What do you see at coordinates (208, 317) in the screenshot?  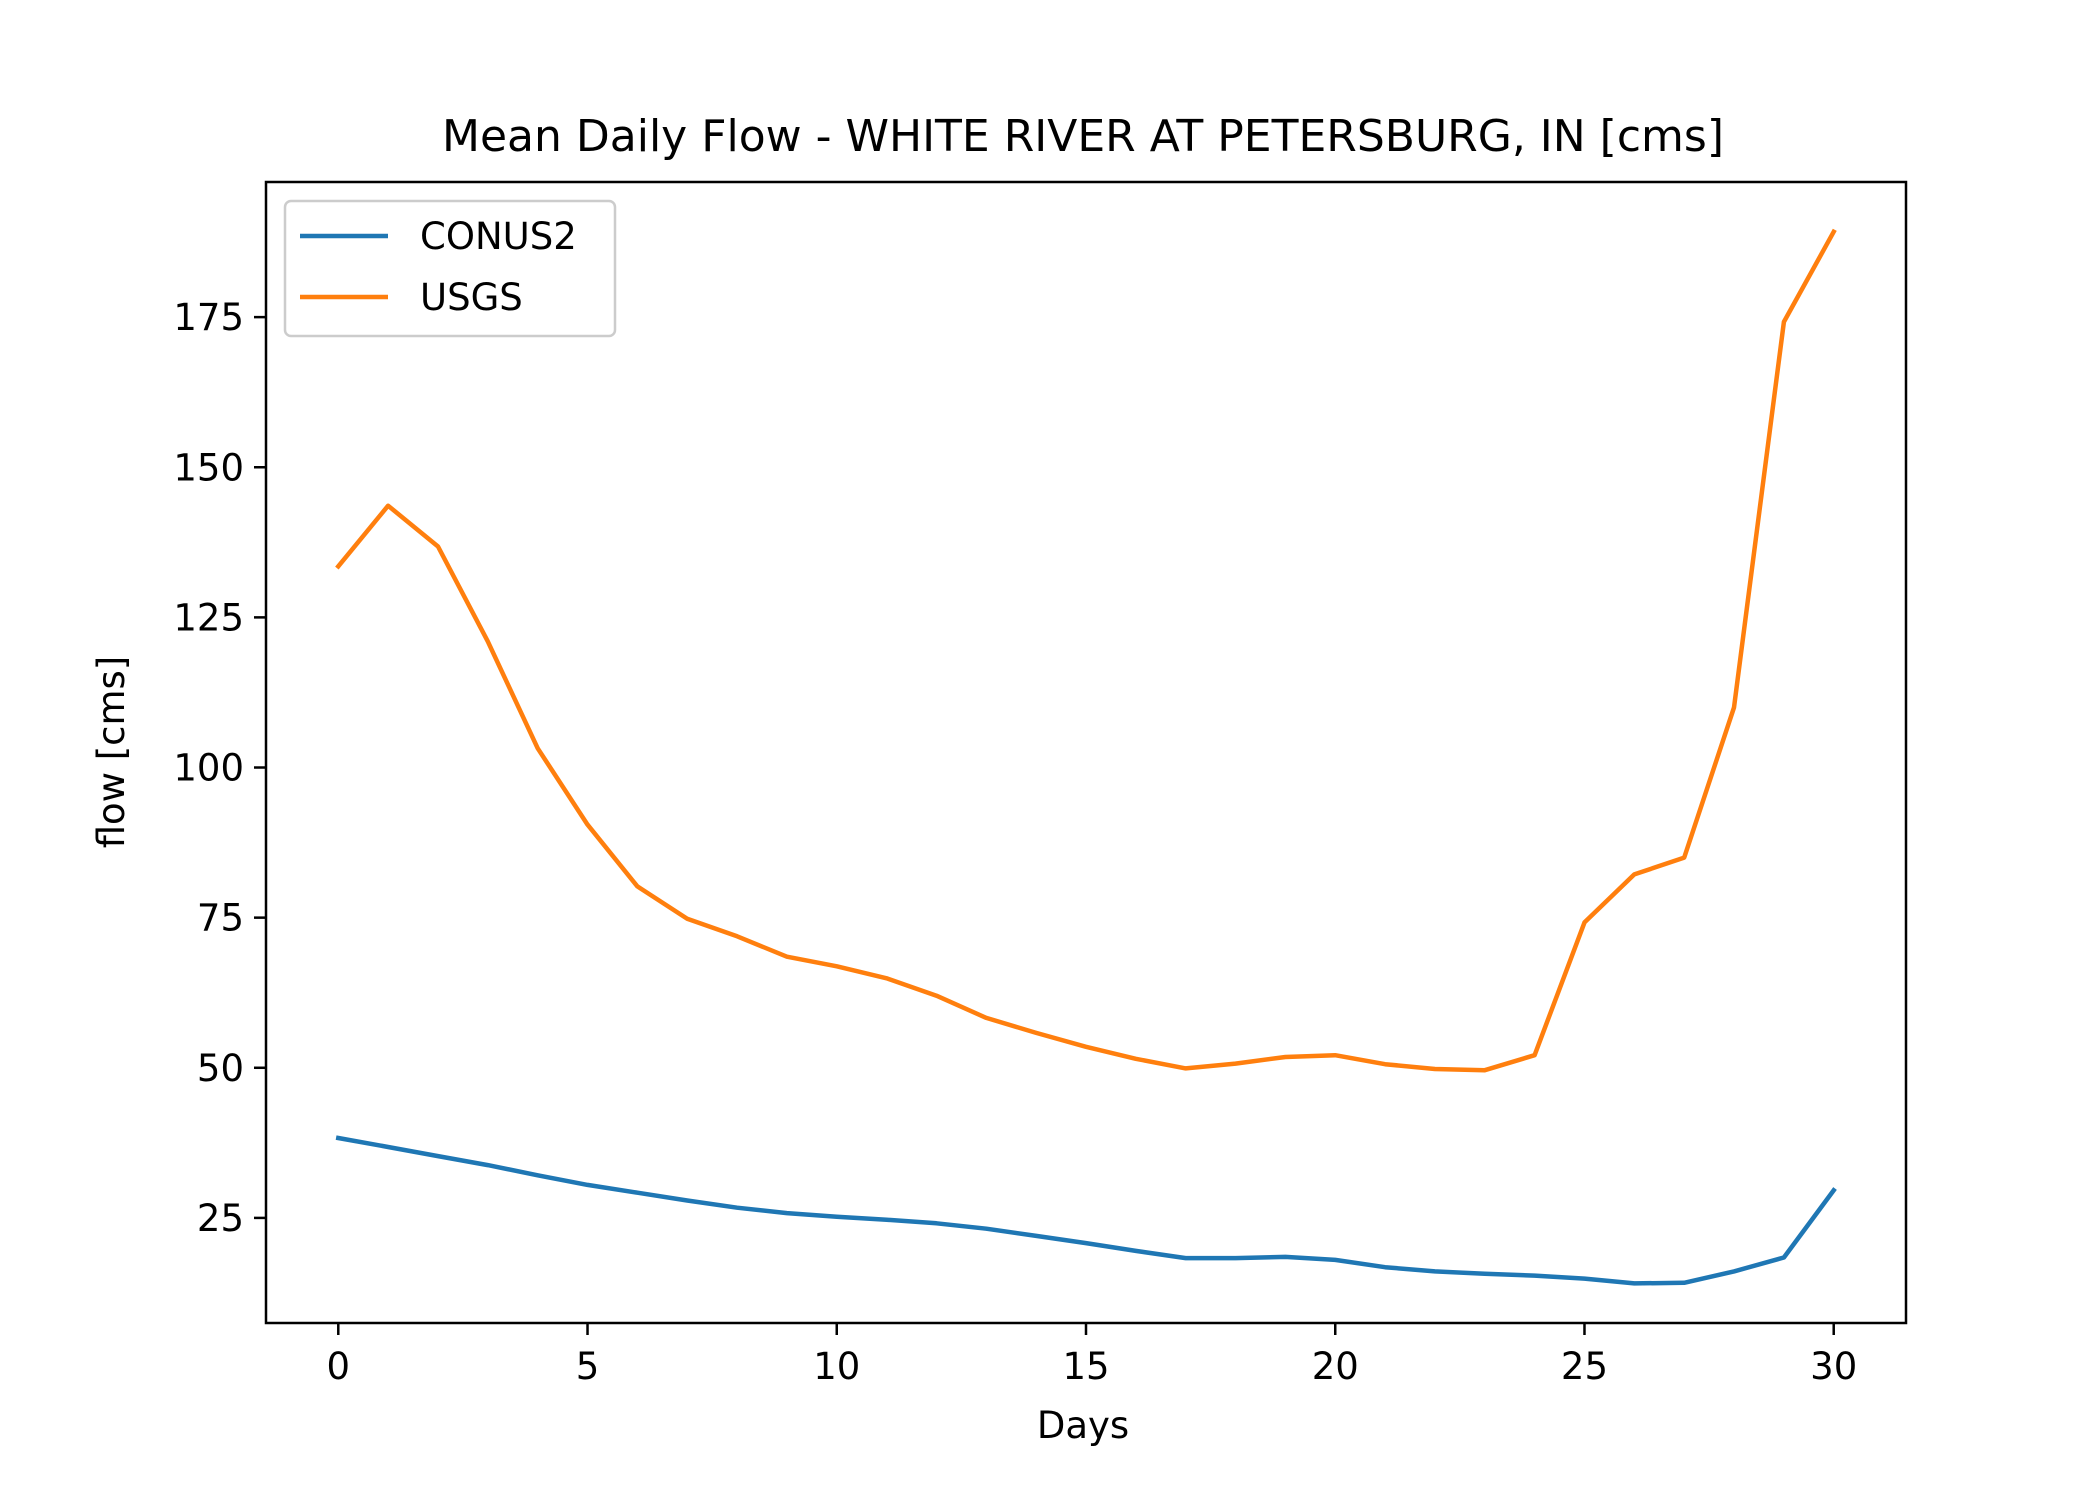 I see `y-tick-label: 175` at bounding box center [208, 317].